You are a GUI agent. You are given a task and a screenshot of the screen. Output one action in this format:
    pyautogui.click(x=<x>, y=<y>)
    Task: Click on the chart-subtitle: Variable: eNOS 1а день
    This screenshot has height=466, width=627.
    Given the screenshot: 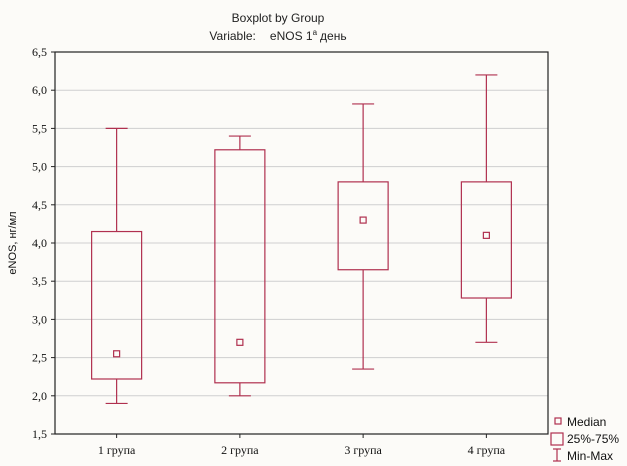 What is the action you would take?
    pyautogui.click(x=277, y=35)
    